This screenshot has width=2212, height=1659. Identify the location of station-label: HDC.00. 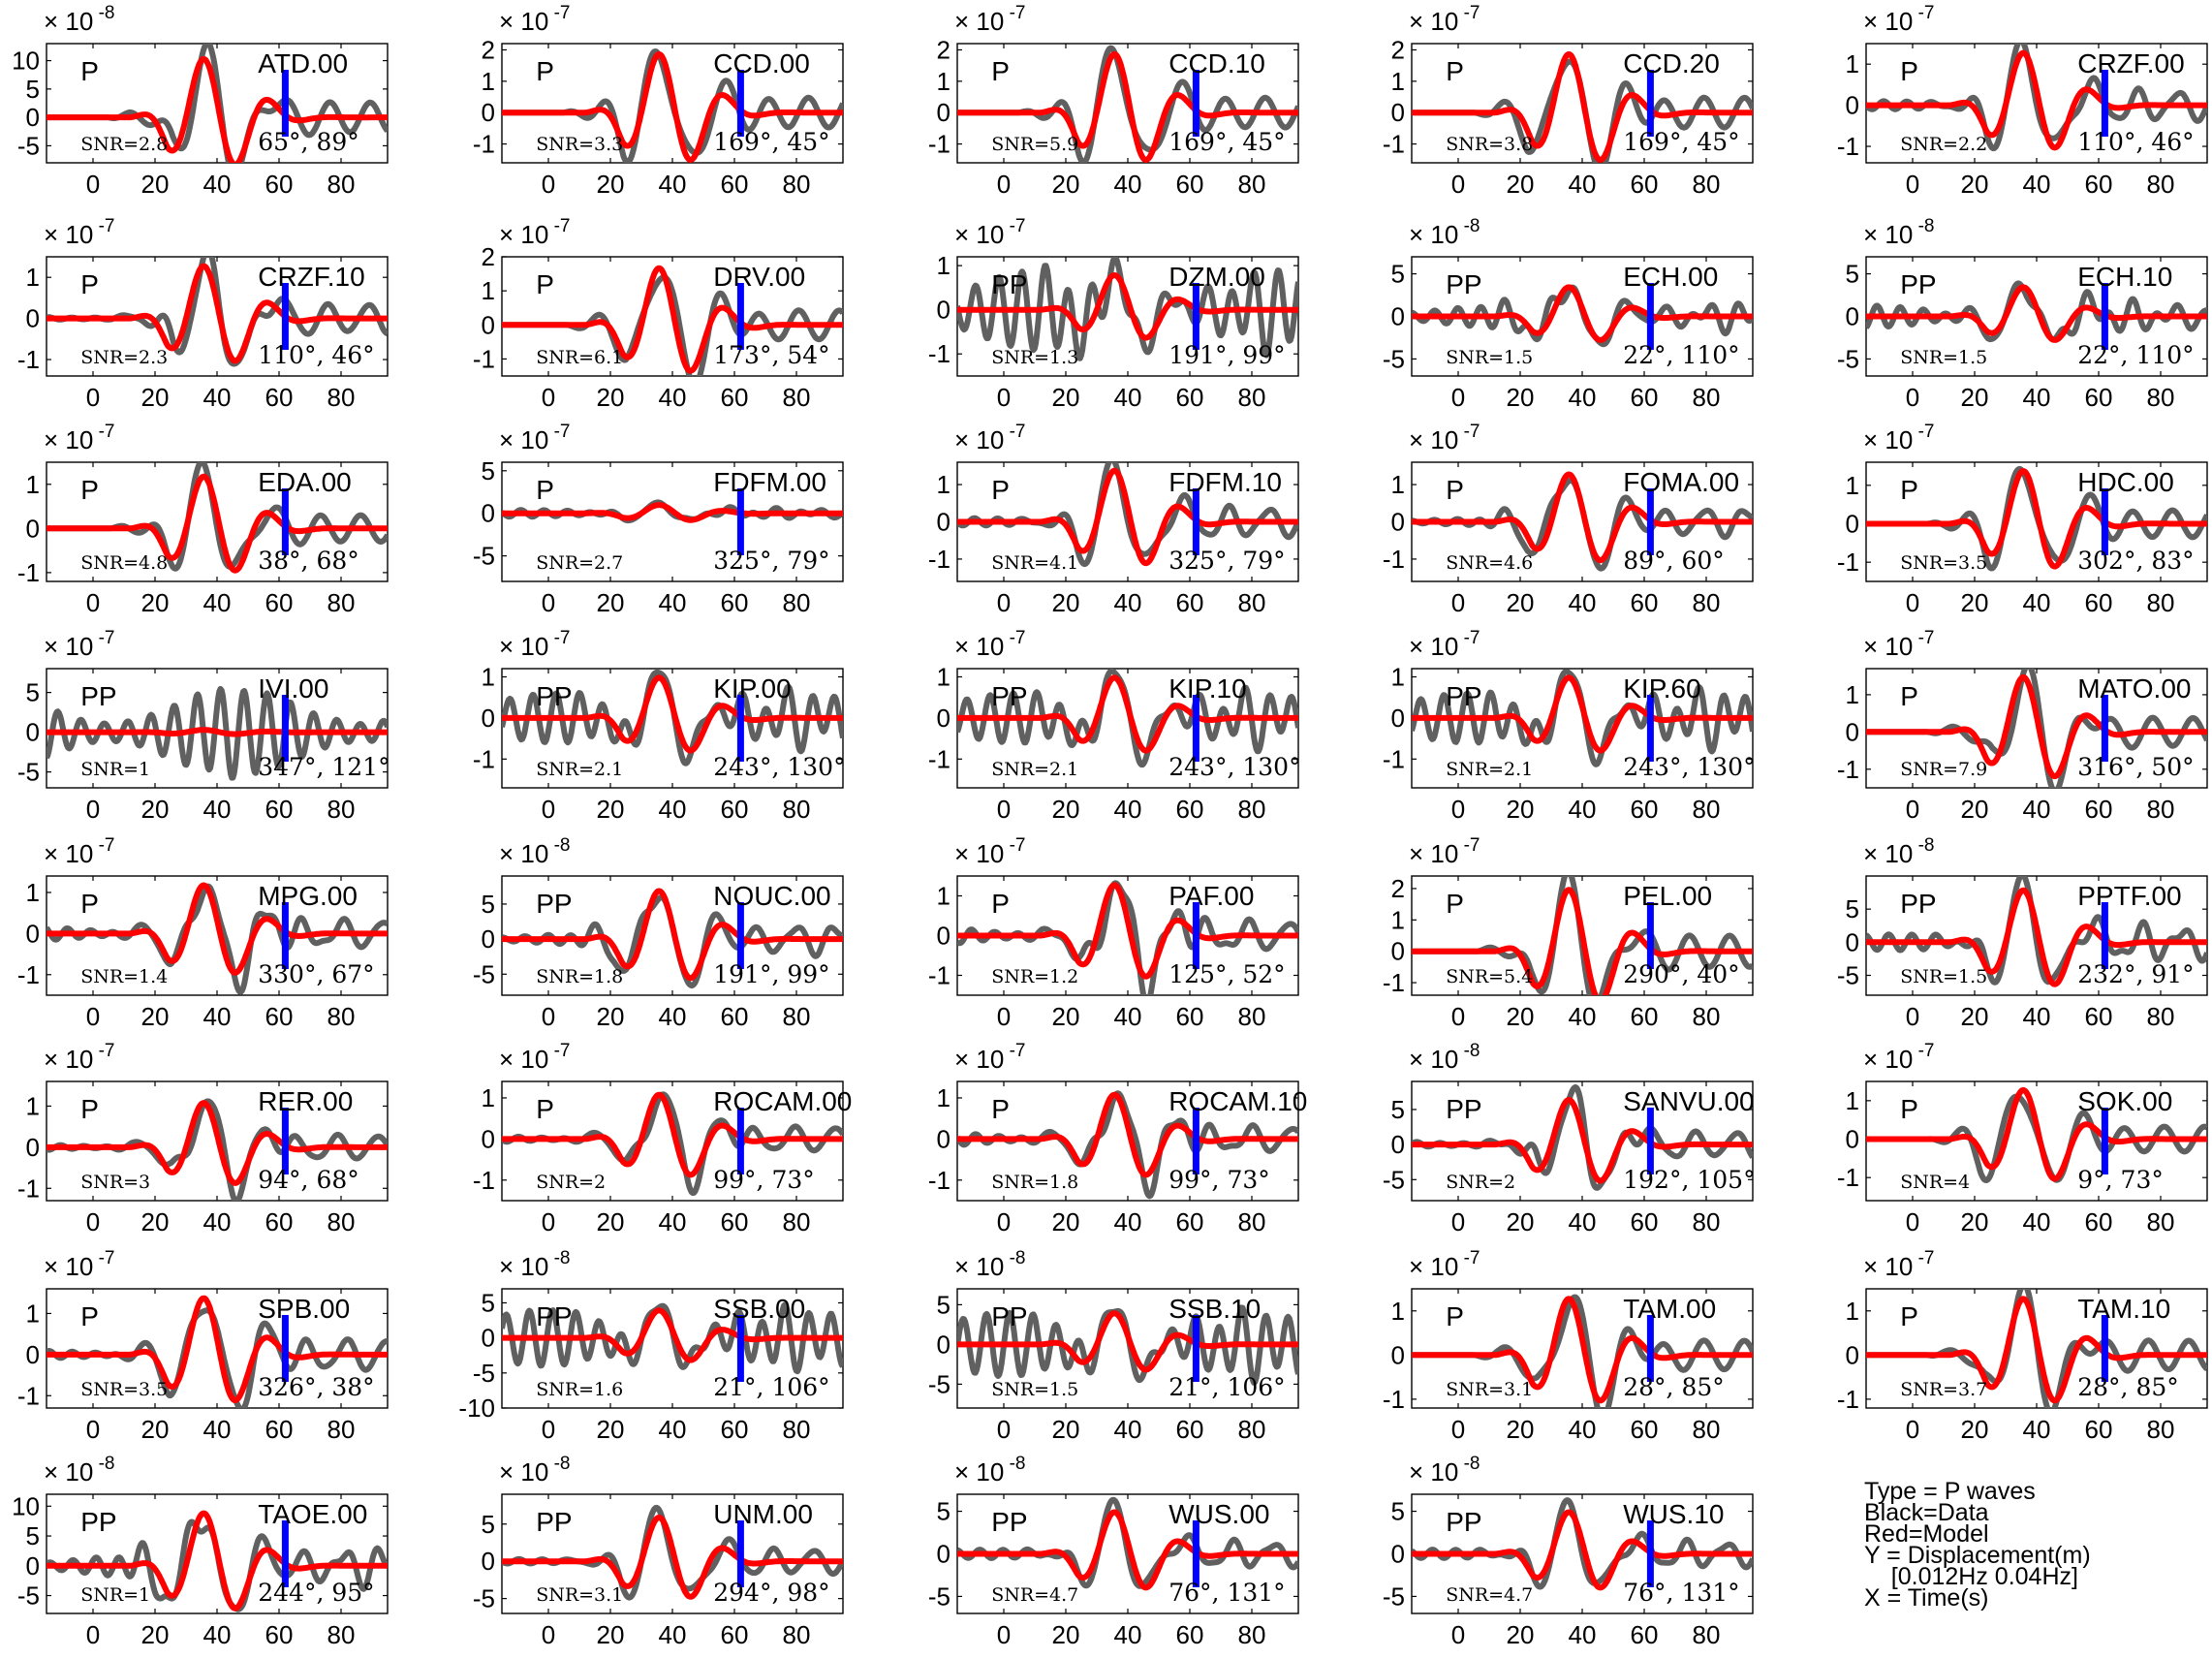
(2125, 482).